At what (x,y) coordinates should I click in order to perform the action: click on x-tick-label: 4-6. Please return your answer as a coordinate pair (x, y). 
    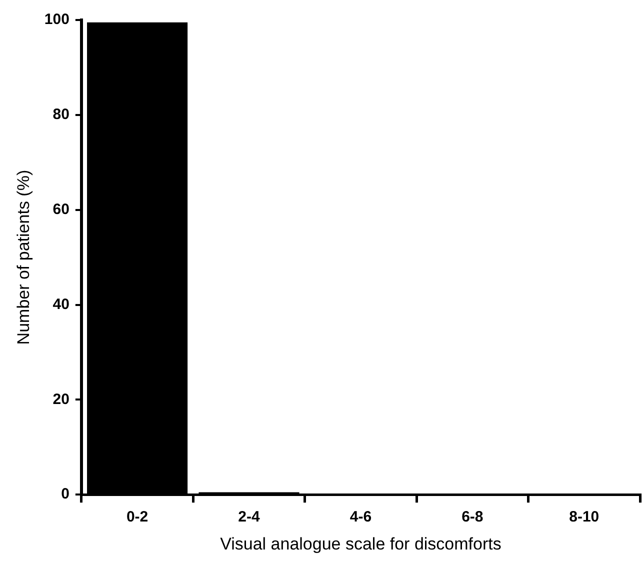
    Looking at the image, I should click on (361, 517).